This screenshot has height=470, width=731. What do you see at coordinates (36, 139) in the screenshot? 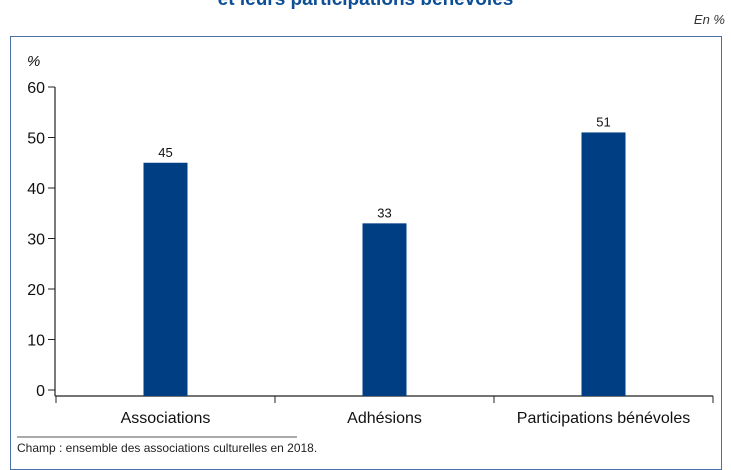
I see `y-tick-label: 50` at bounding box center [36, 139].